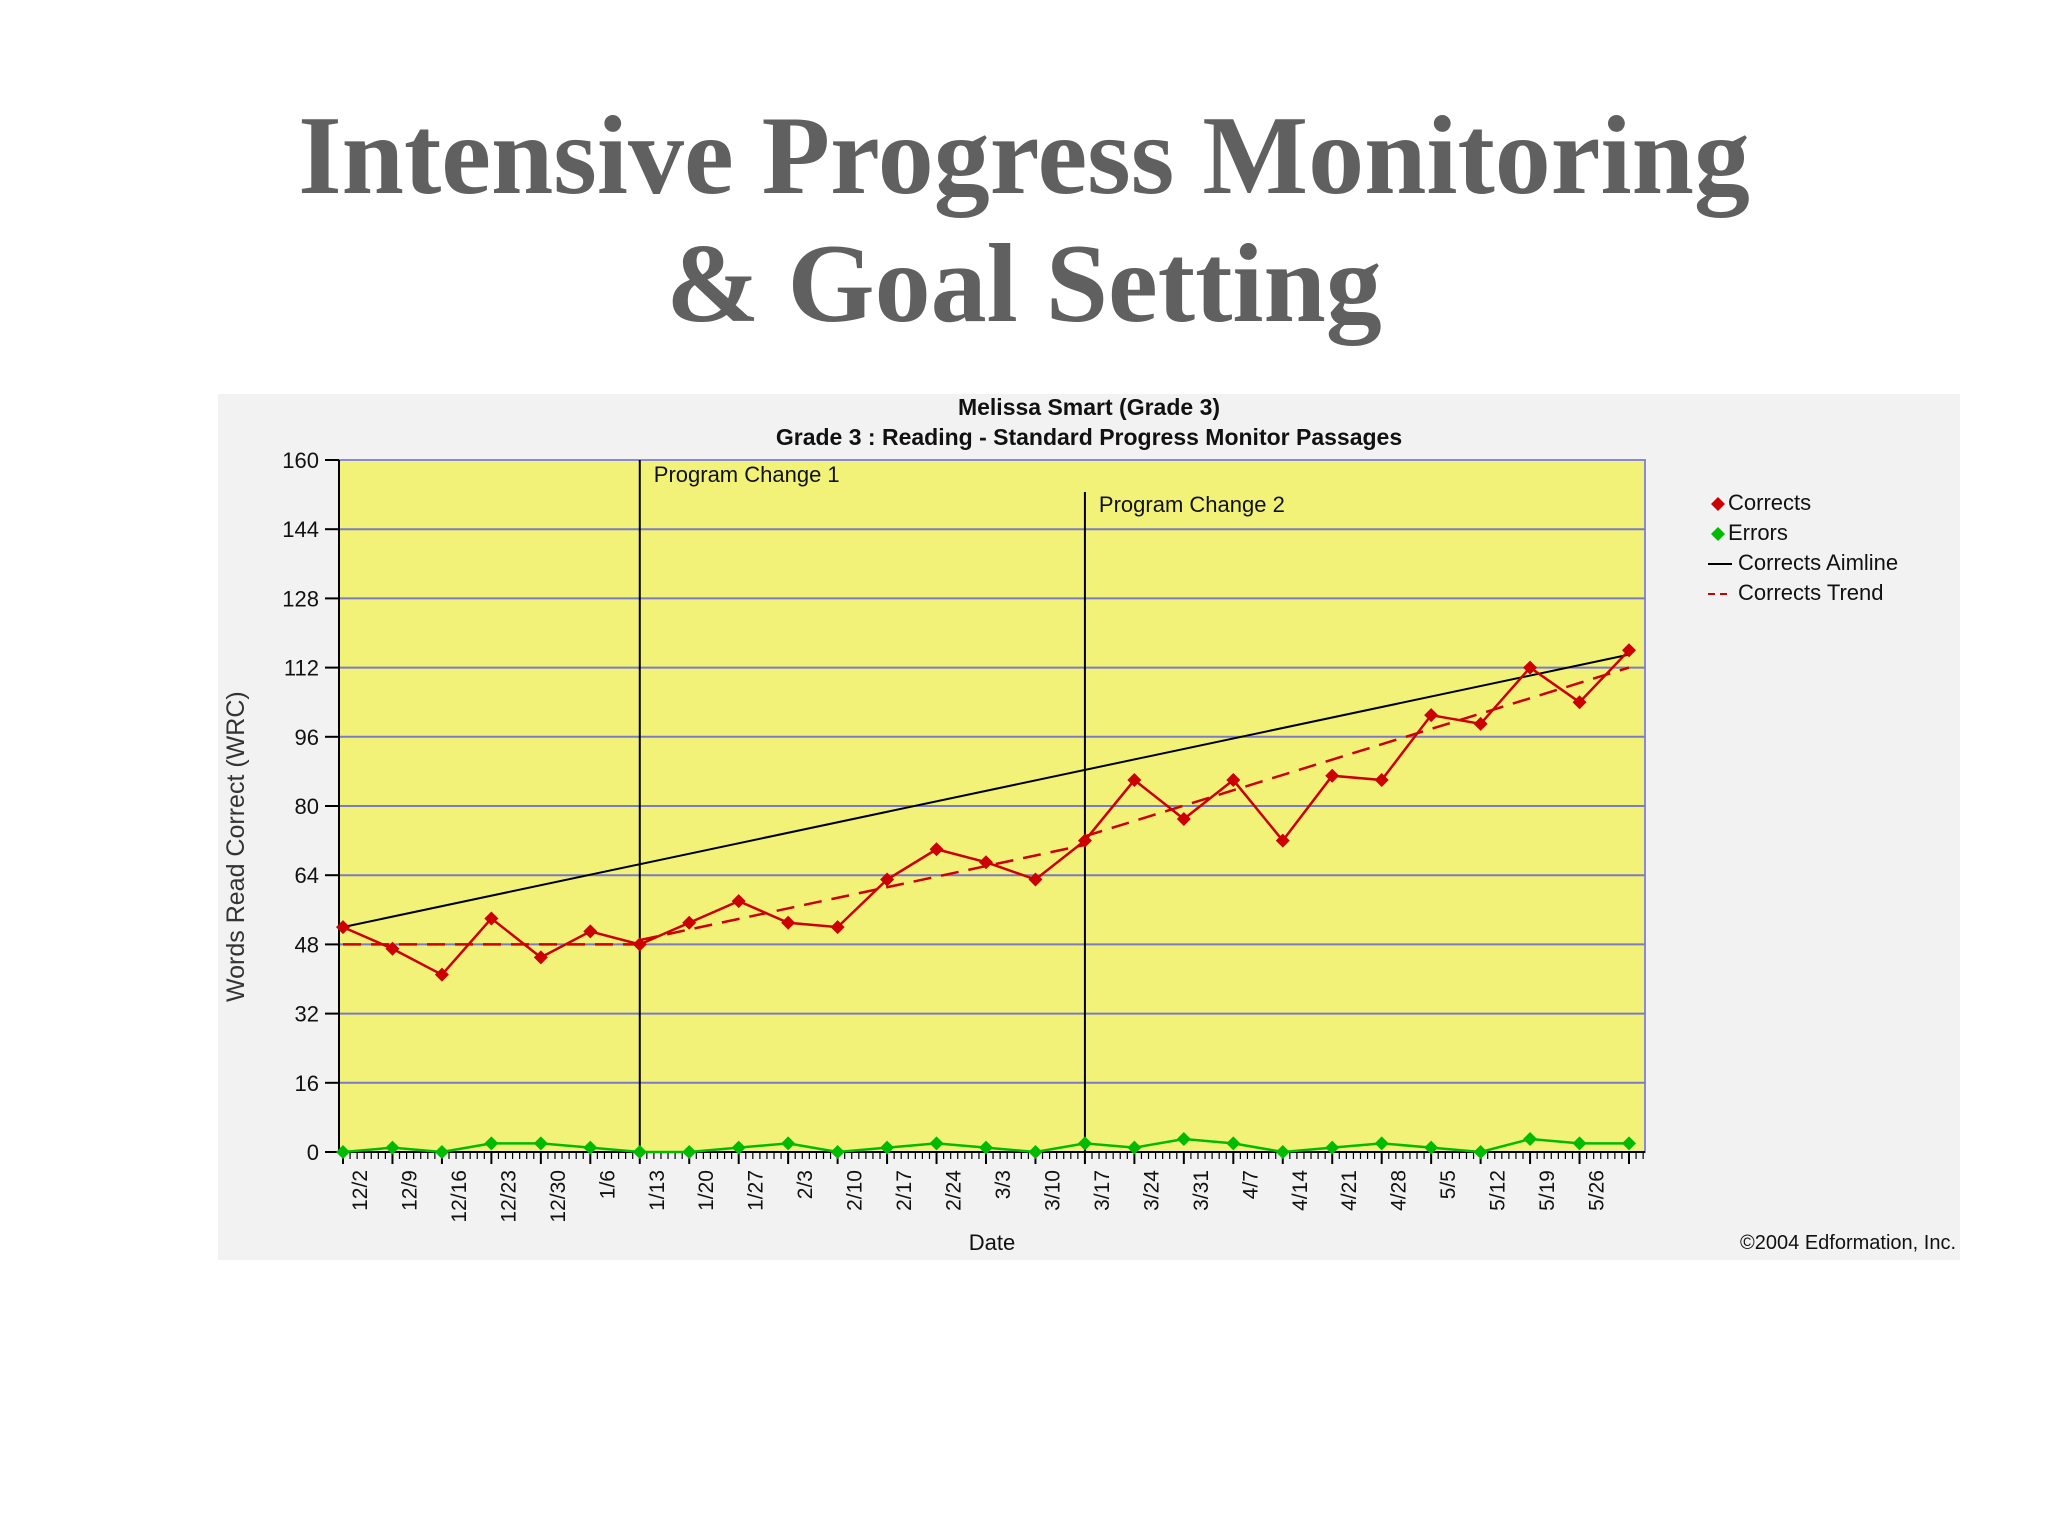 The width and height of the screenshot is (2048, 1536). I want to click on y-tick-label: 144, so click(300, 529).